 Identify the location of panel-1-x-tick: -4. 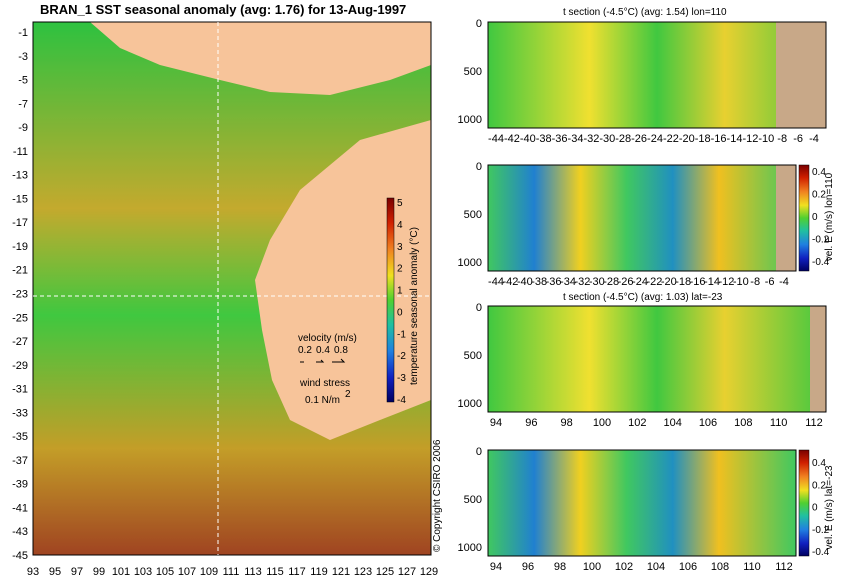
(814, 139).